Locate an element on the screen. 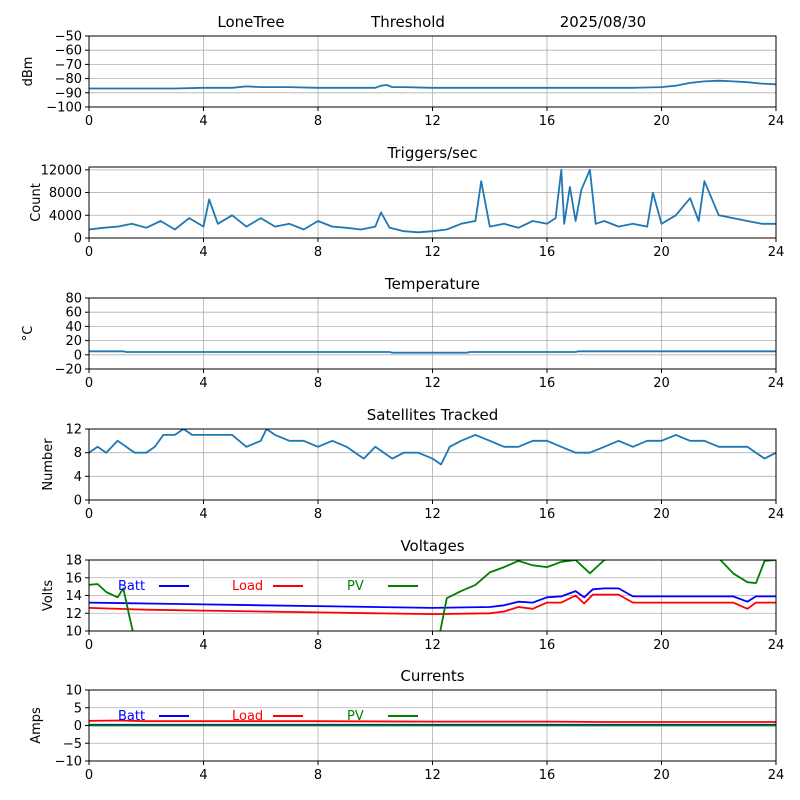 This screenshot has height=800, width=800. series-line-triggers is located at coordinates (432, 201).